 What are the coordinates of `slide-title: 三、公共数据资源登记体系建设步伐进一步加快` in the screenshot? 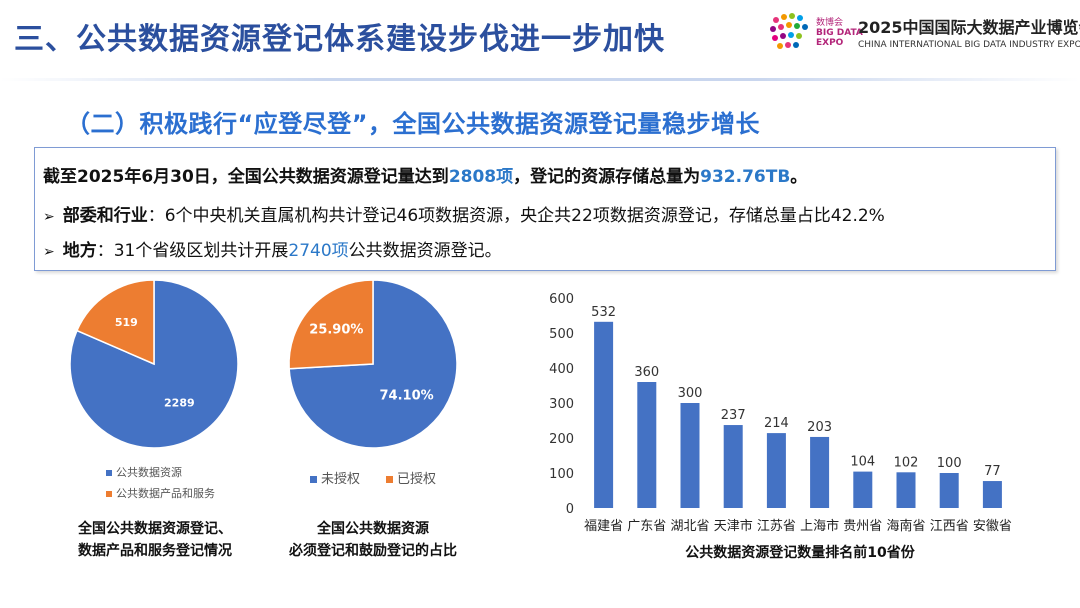 It's located at (339, 39).